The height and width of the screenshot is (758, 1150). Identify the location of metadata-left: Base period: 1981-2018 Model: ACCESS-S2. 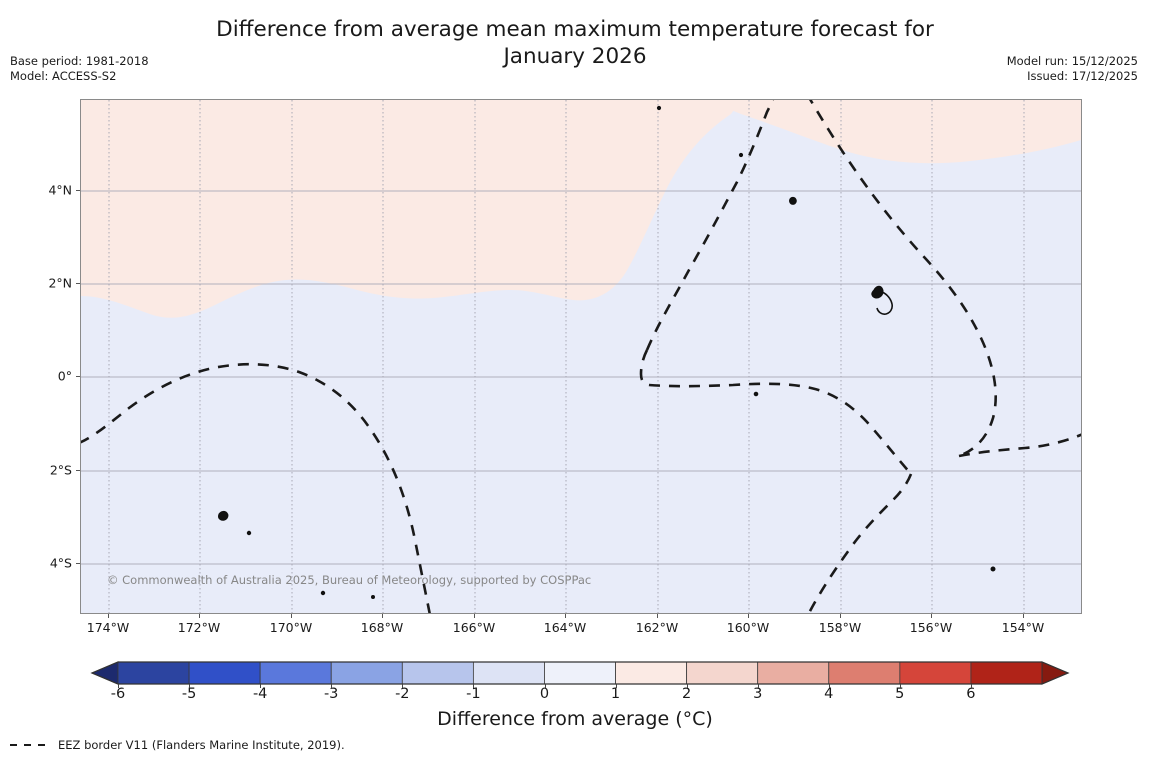
(79, 68).